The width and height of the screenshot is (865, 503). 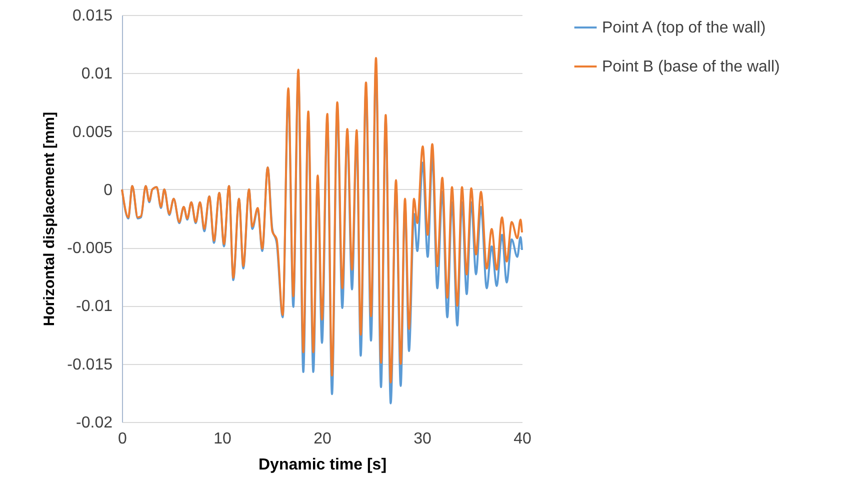 What do you see at coordinates (223, 439) in the screenshot?
I see `x-tick-label: 10` at bounding box center [223, 439].